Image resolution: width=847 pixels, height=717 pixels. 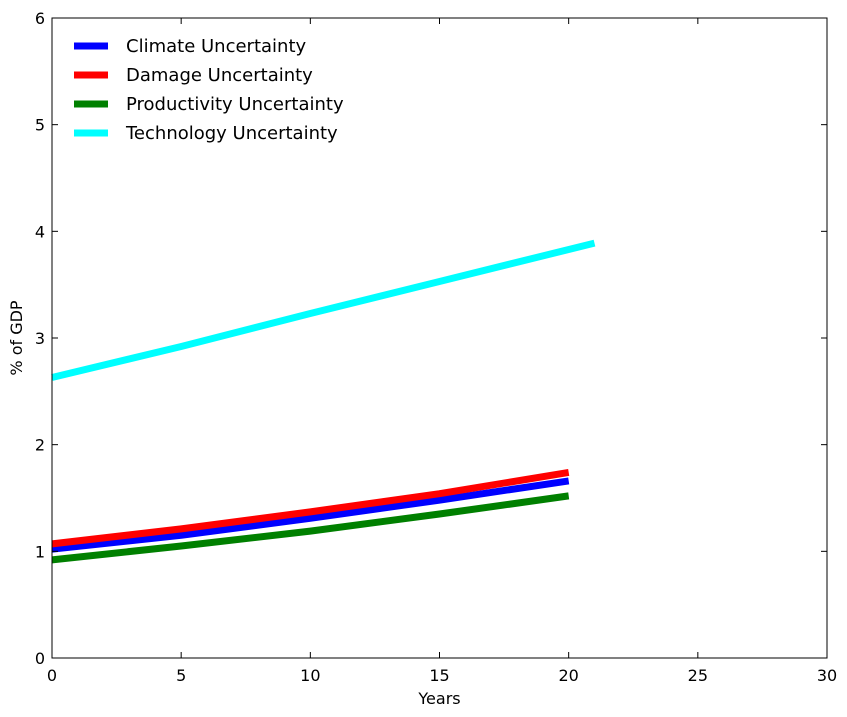 What do you see at coordinates (52, 675) in the screenshot?
I see `x-tick-label: 0` at bounding box center [52, 675].